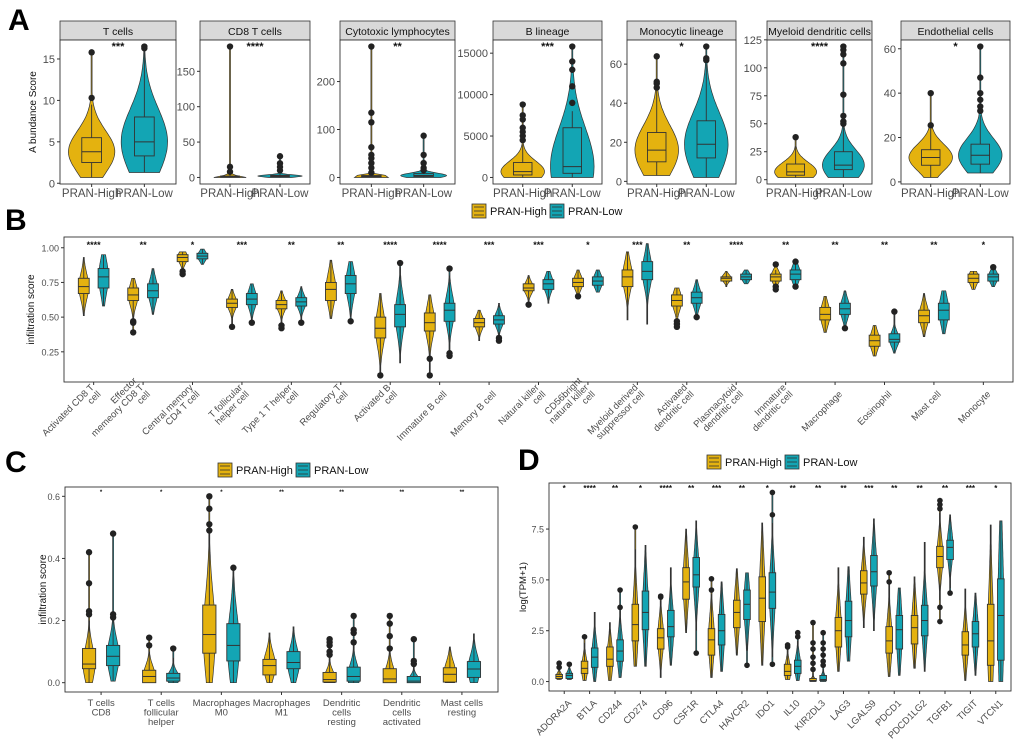 This screenshot has height=743, width=1020. Describe the element at coordinates (171, 413) in the screenshot. I see `x-tick-label: Central memoryCD4 T cell` at that location.